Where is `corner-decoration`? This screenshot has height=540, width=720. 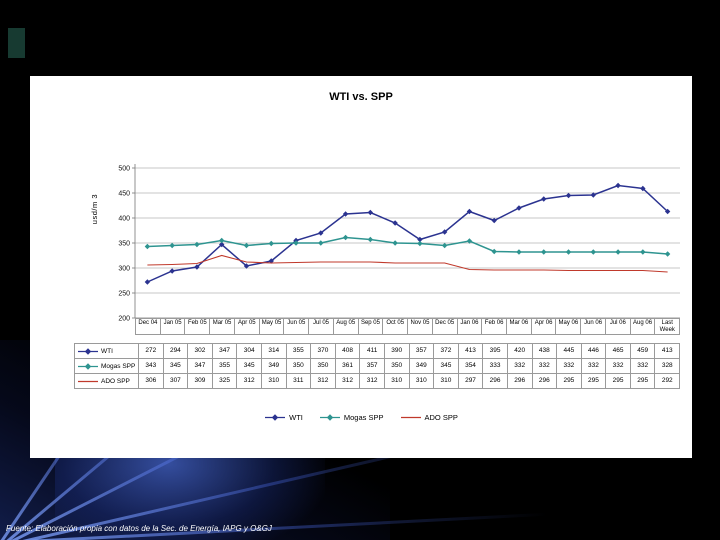
corner-decoration is located at coordinates (16, 43).